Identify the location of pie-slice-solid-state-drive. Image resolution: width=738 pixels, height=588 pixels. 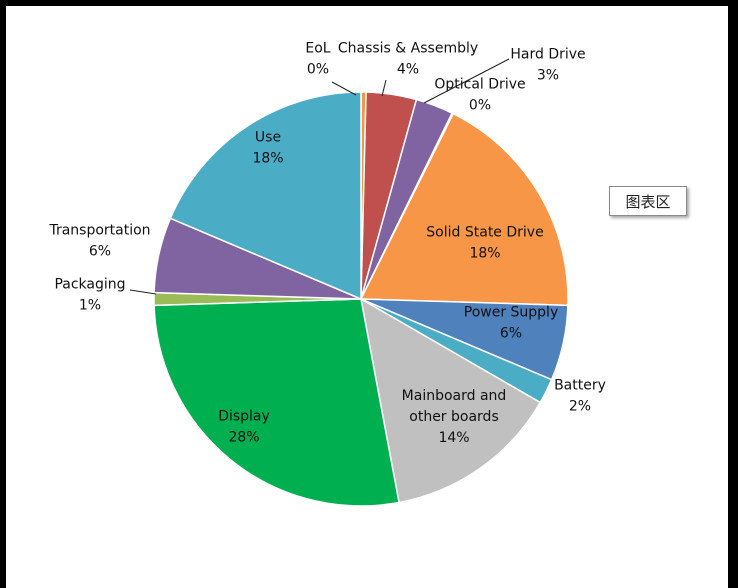
(464, 209).